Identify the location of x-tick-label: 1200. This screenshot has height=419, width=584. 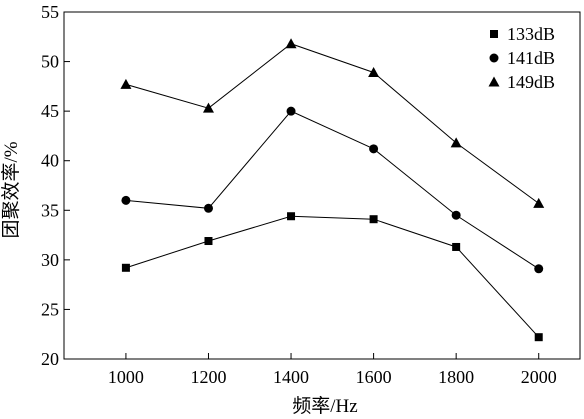
(208, 377).